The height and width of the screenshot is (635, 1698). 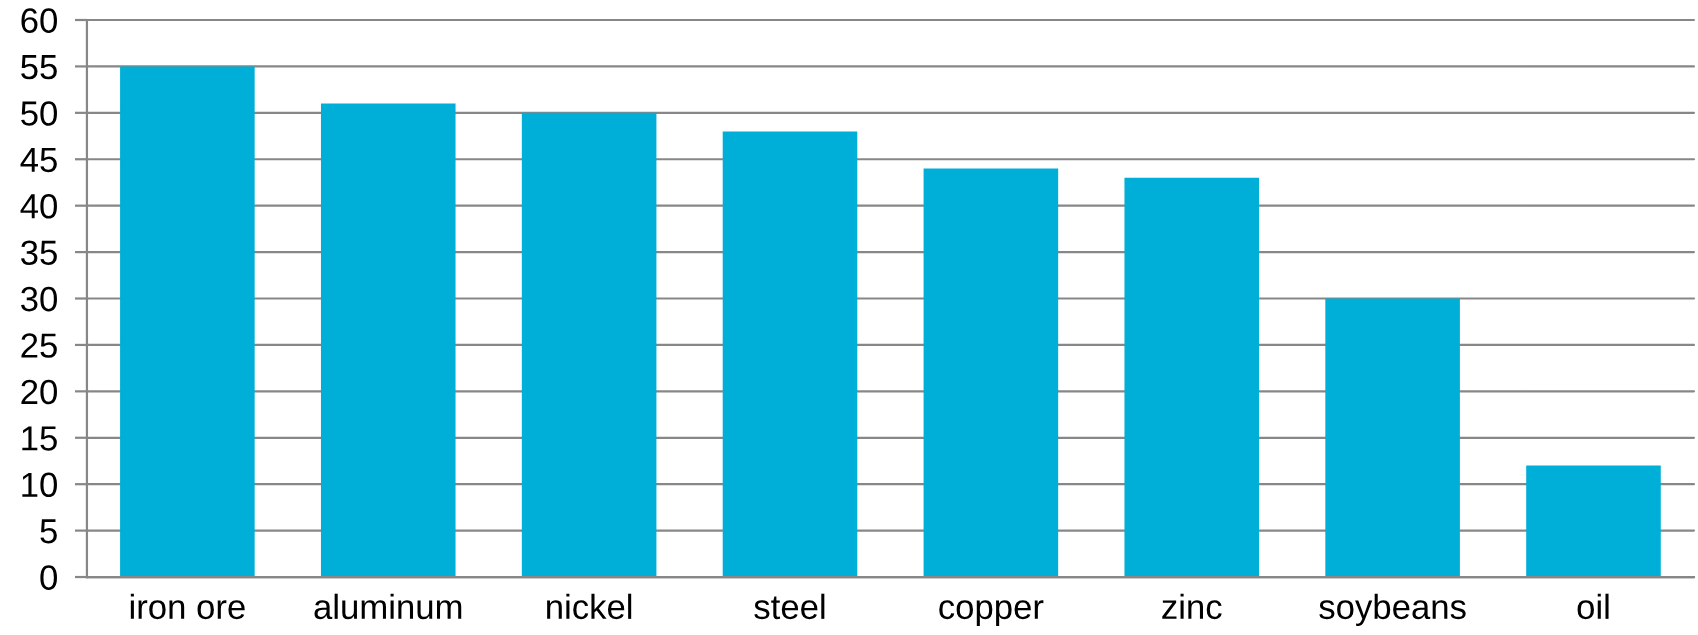 What do you see at coordinates (39, 345) in the screenshot?
I see `y-tick-label: 25` at bounding box center [39, 345].